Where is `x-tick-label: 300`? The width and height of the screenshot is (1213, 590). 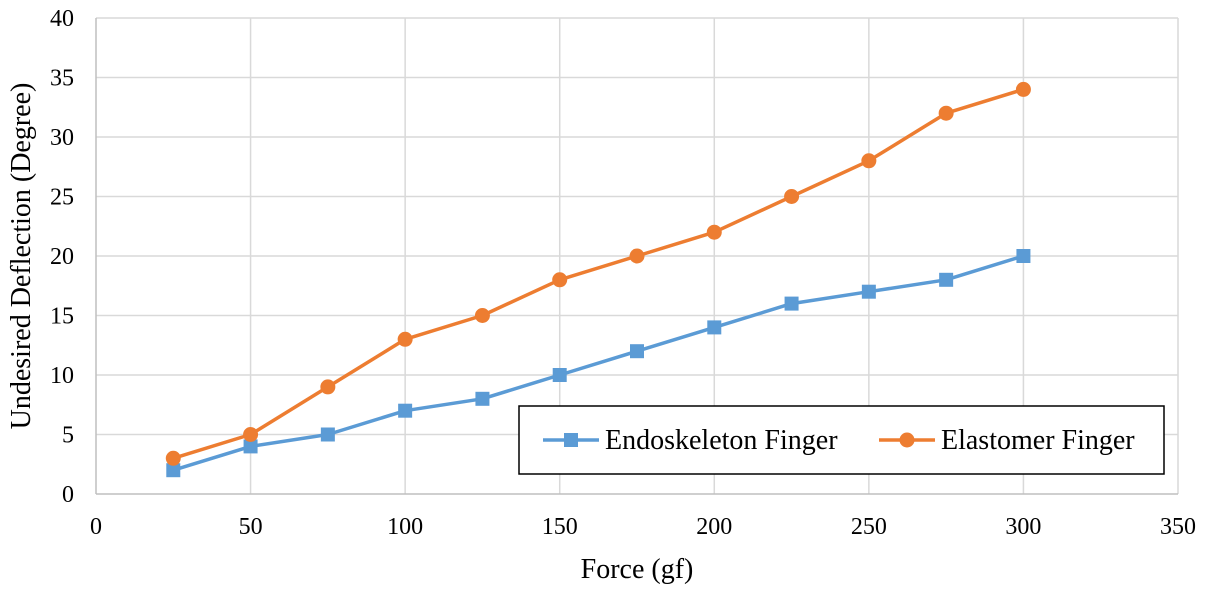
x-tick-label: 300 is located at coordinates (1023, 527).